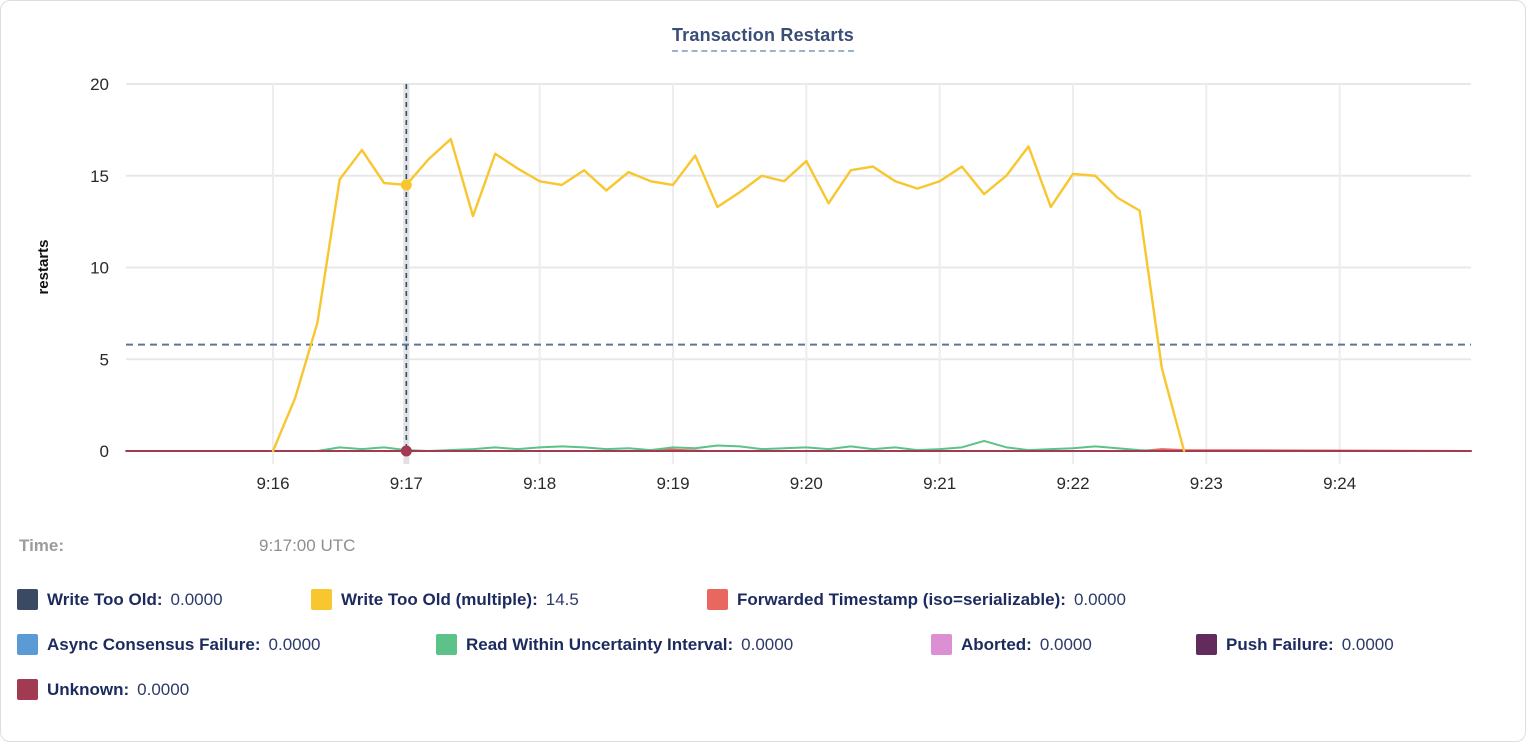 This screenshot has width=1528, height=744. I want to click on legend-value: 14.5, so click(562, 599).